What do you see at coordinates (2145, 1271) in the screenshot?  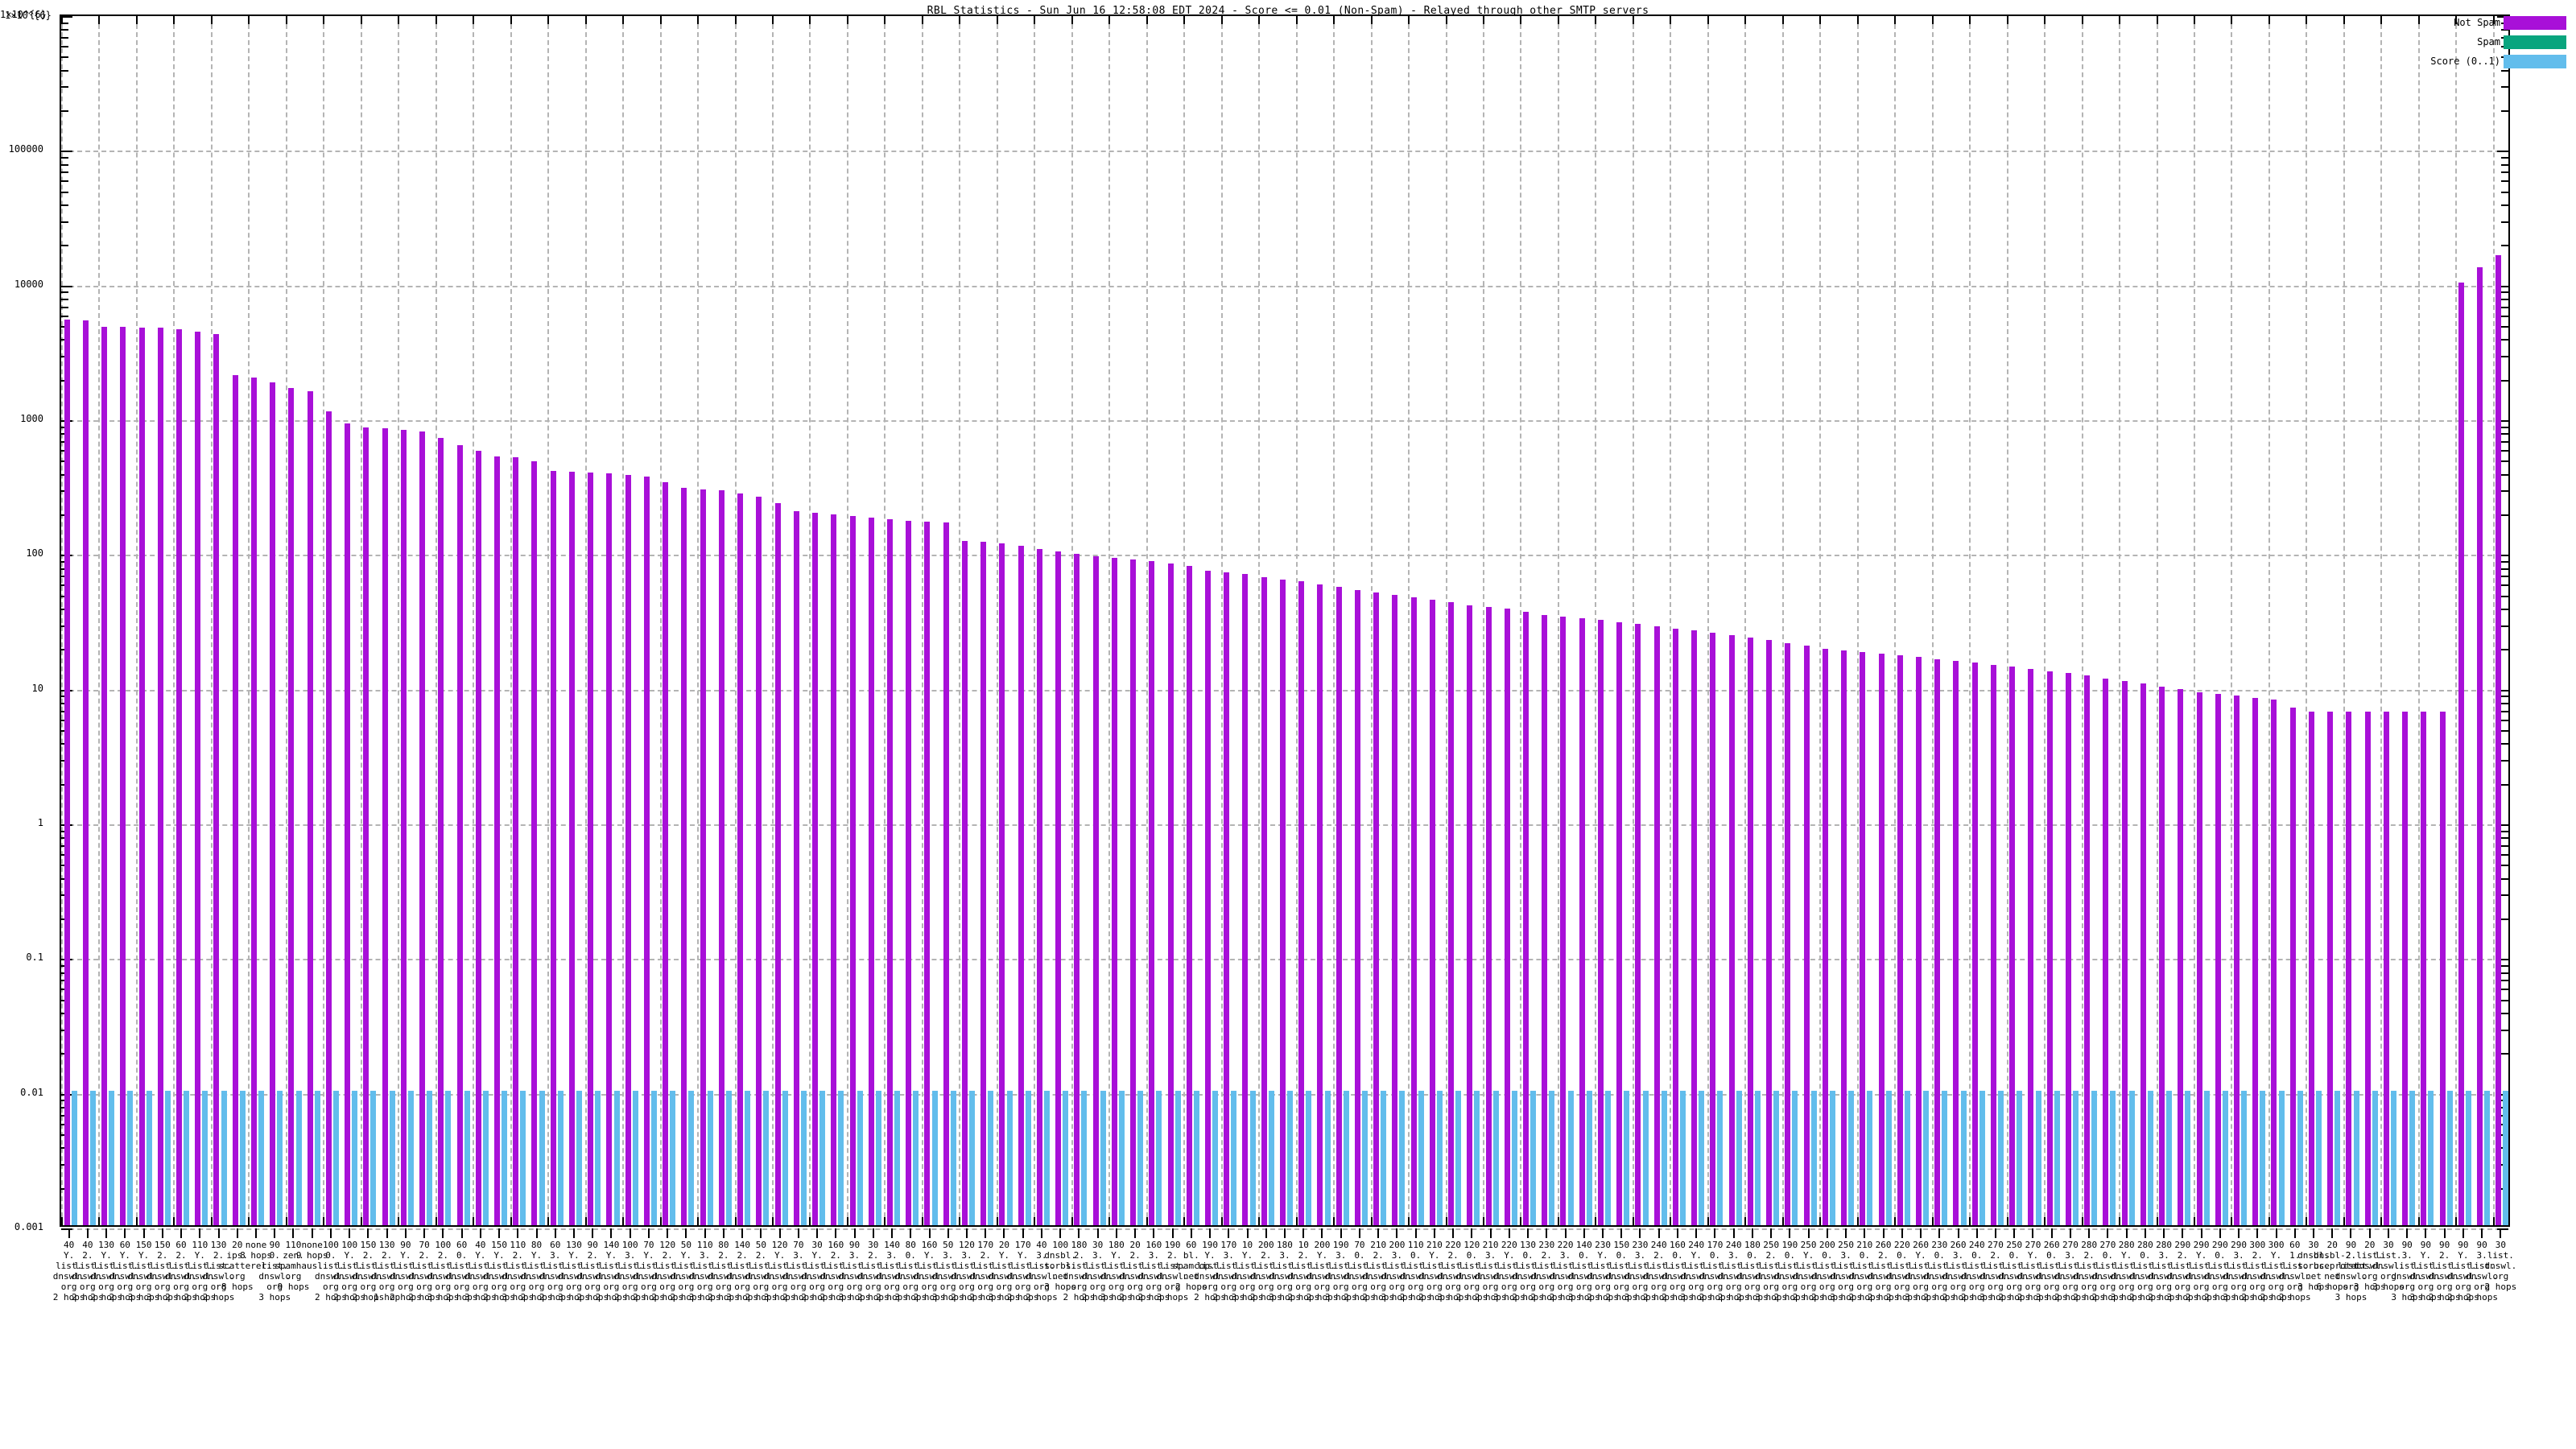 I see `x-tick-label: 280 0. list. dnswl. org 2 hops` at bounding box center [2145, 1271].